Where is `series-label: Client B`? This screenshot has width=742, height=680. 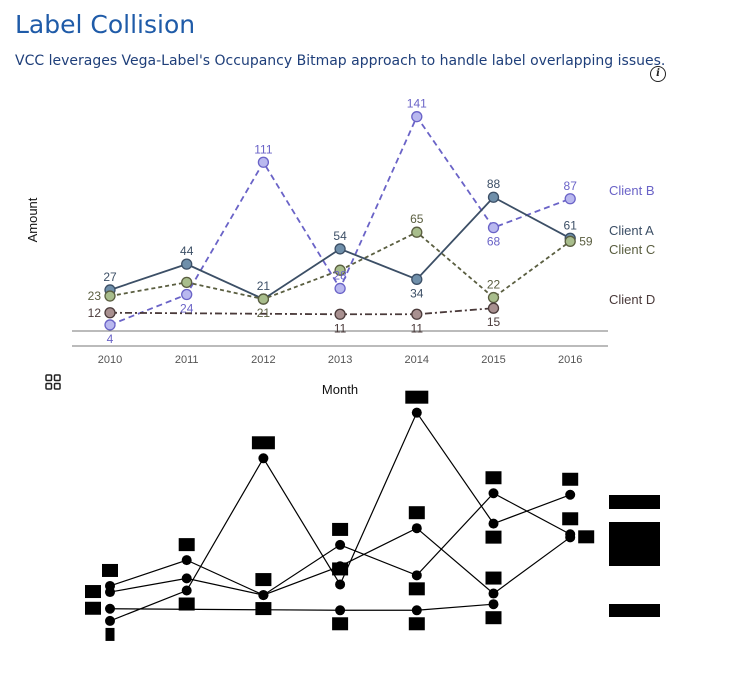
series-label: Client B is located at coordinates (632, 190).